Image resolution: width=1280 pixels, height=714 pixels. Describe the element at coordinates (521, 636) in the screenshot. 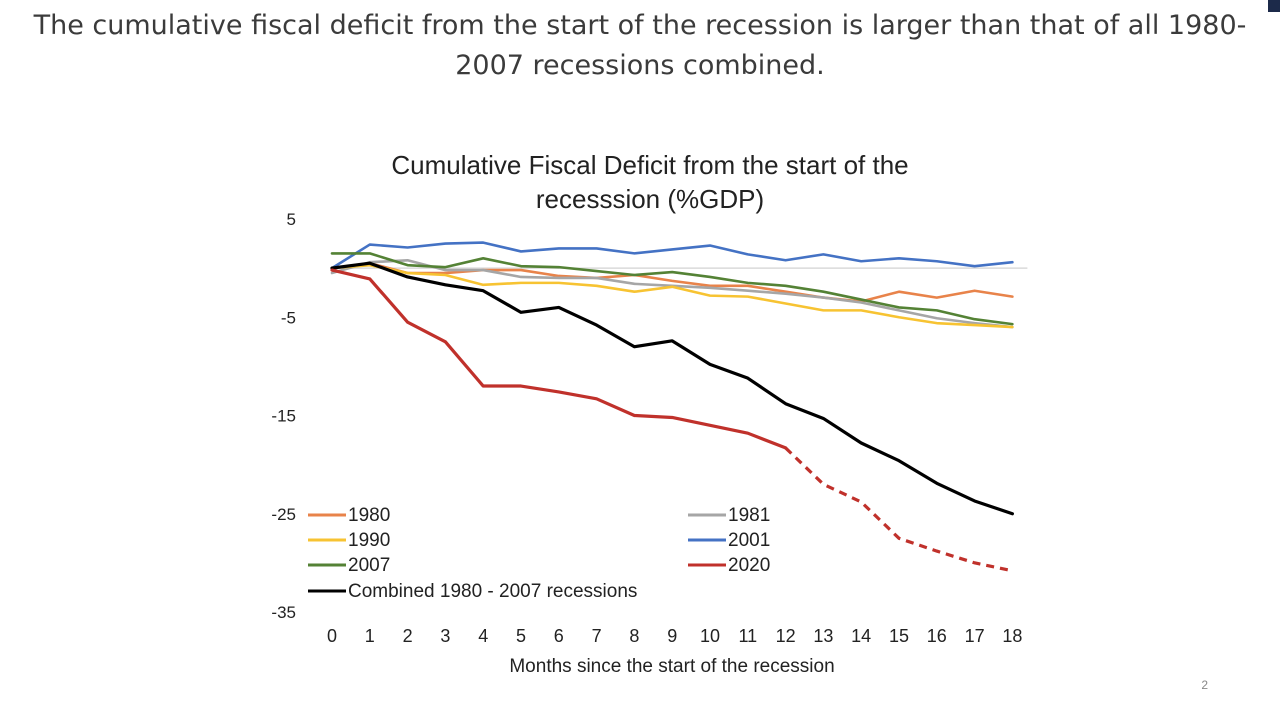

I see `x-tick-label: 5` at that location.